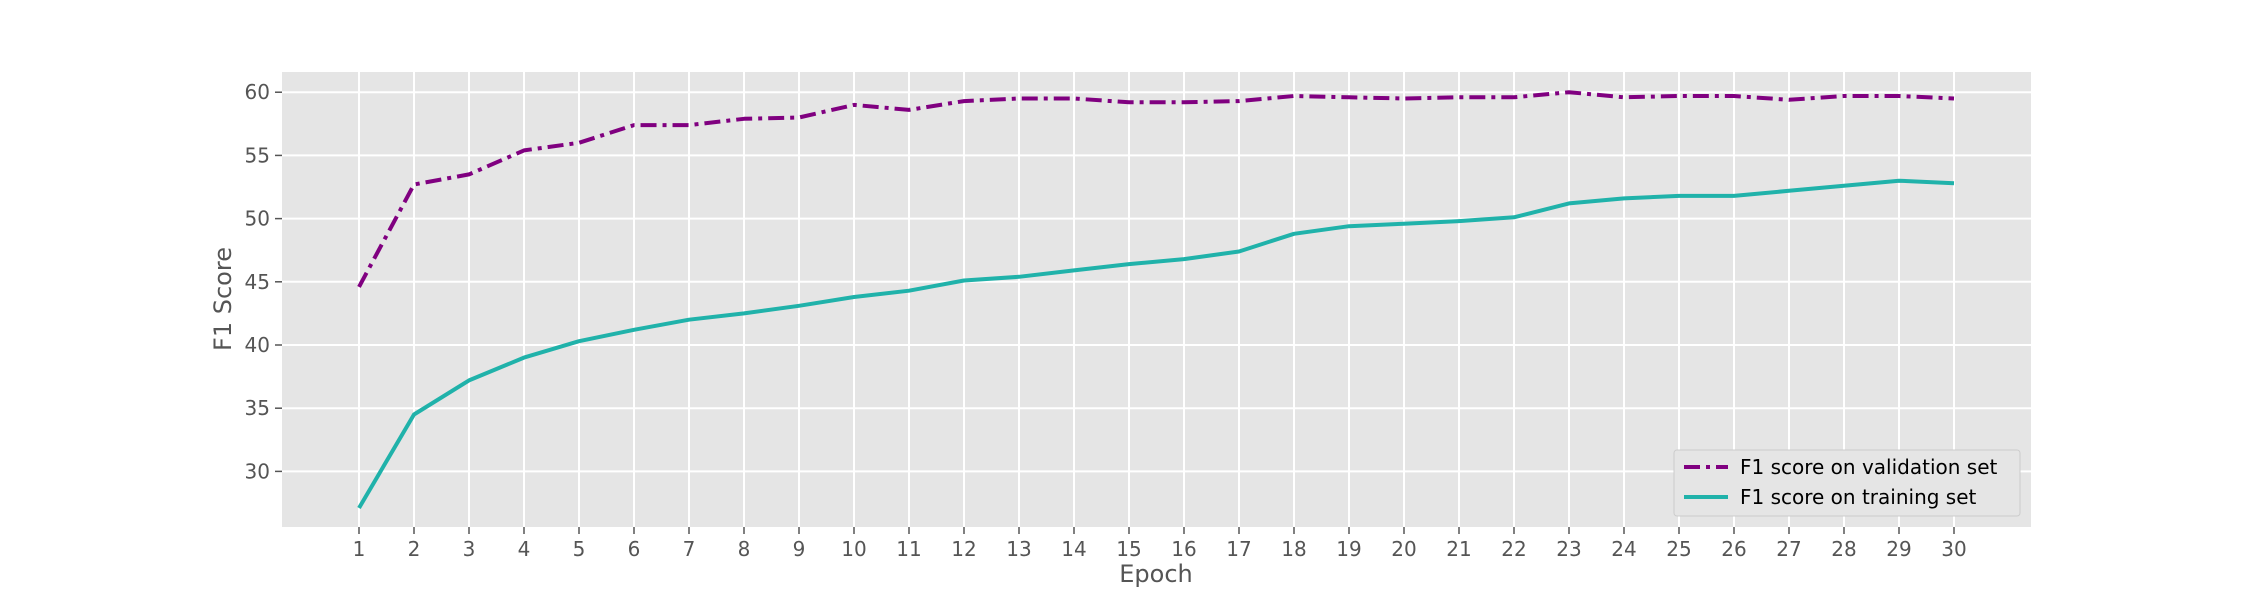 The image size is (2250, 600). Describe the element at coordinates (257, 92) in the screenshot. I see `y-tick-label: 60` at that location.